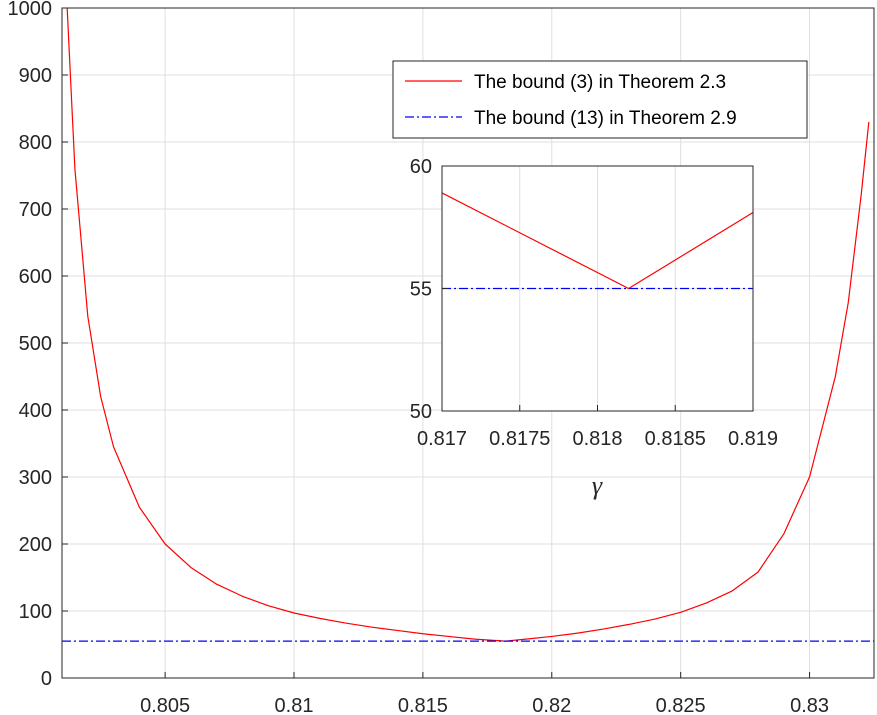 Image resolution: width=877 pixels, height=715 pixels. Describe the element at coordinates (519, 439) in the screenshot. I see `inset-x-tick-label: 0.8175` at that location.